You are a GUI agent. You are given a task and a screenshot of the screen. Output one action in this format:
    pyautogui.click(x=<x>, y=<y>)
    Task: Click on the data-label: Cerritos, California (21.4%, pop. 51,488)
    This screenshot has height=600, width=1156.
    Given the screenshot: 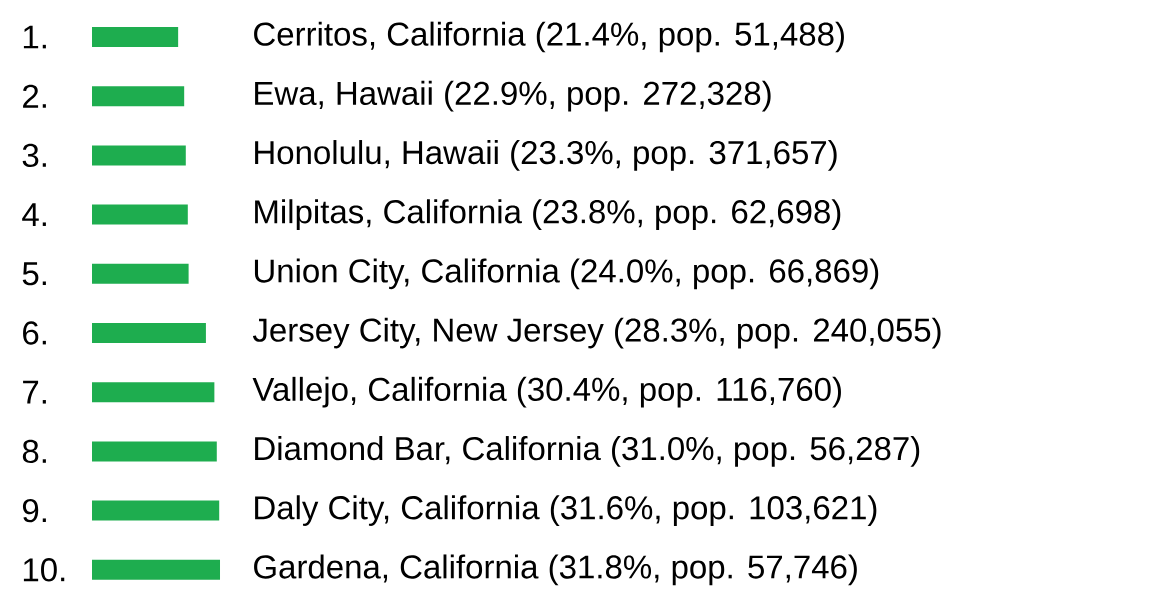 What is the action you would take?
    pyautogui.click(x=549, y=37)
    